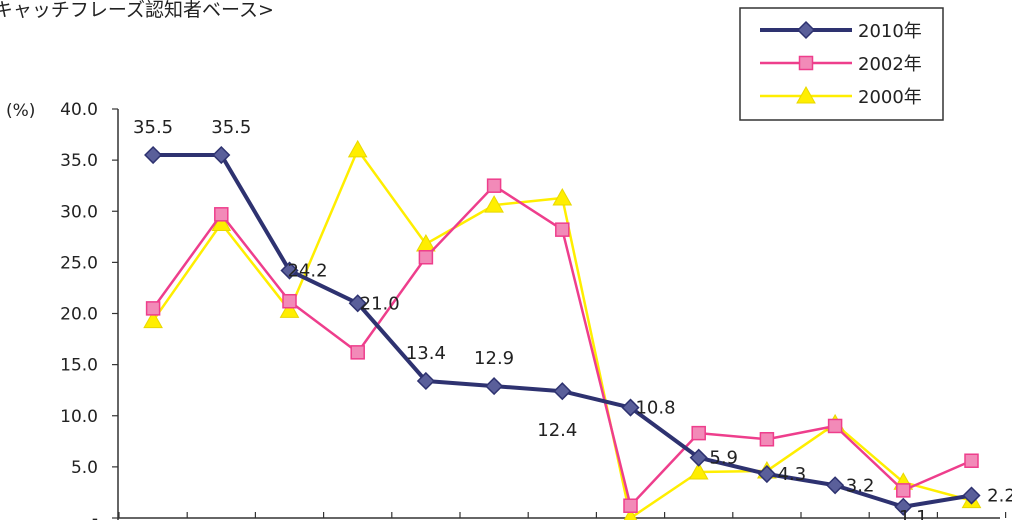  I want to click on data-label: 21.0, so click(380, 303).